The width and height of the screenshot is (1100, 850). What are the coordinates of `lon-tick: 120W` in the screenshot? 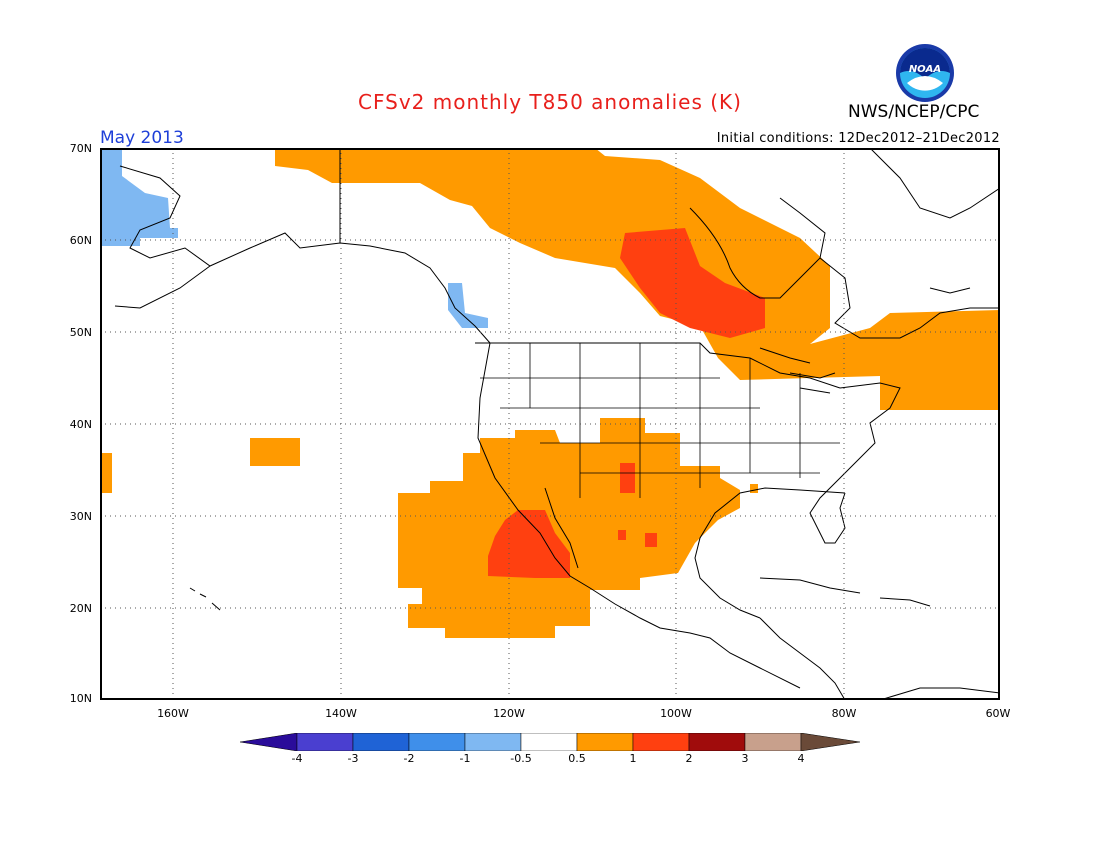 It's located at (509, 713).